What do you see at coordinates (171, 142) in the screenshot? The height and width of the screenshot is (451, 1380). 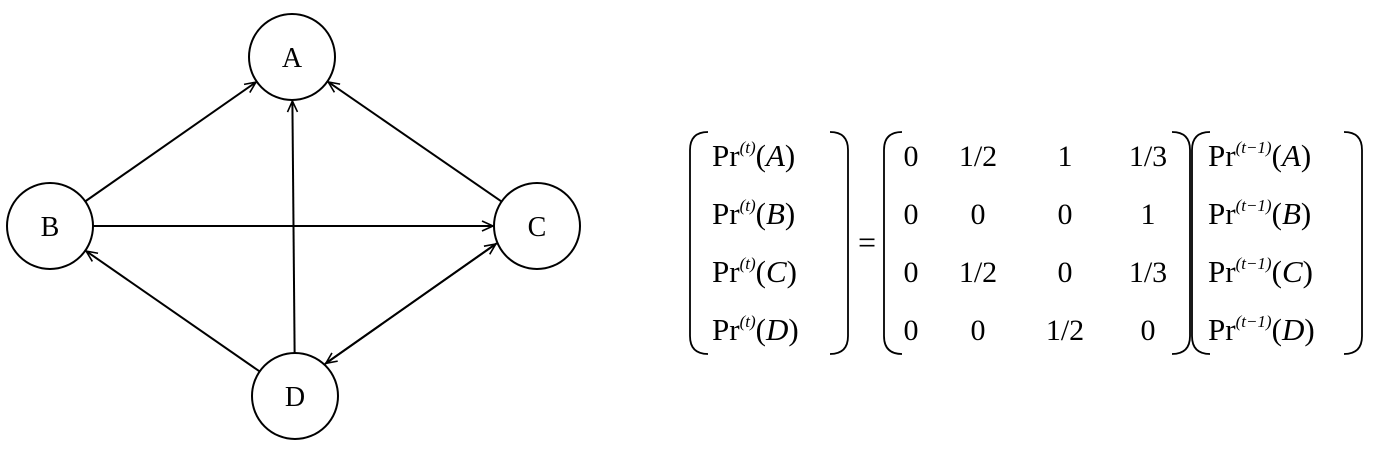 I see `edge-b-to-a` at bounding box center [171, 142].